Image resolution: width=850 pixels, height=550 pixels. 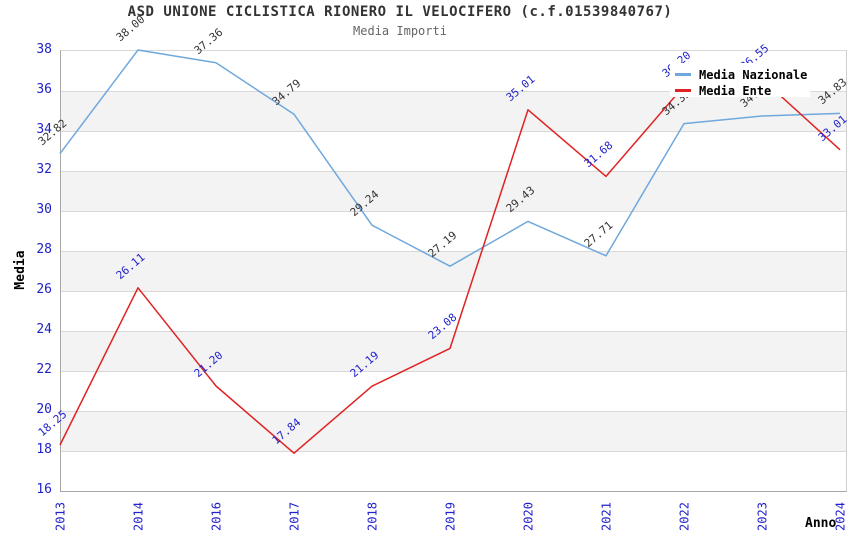 What do you see at coordinates (216, 516) in the screenshot?
I see `x-tick-label: 2016` at bounding box center [216, 516].